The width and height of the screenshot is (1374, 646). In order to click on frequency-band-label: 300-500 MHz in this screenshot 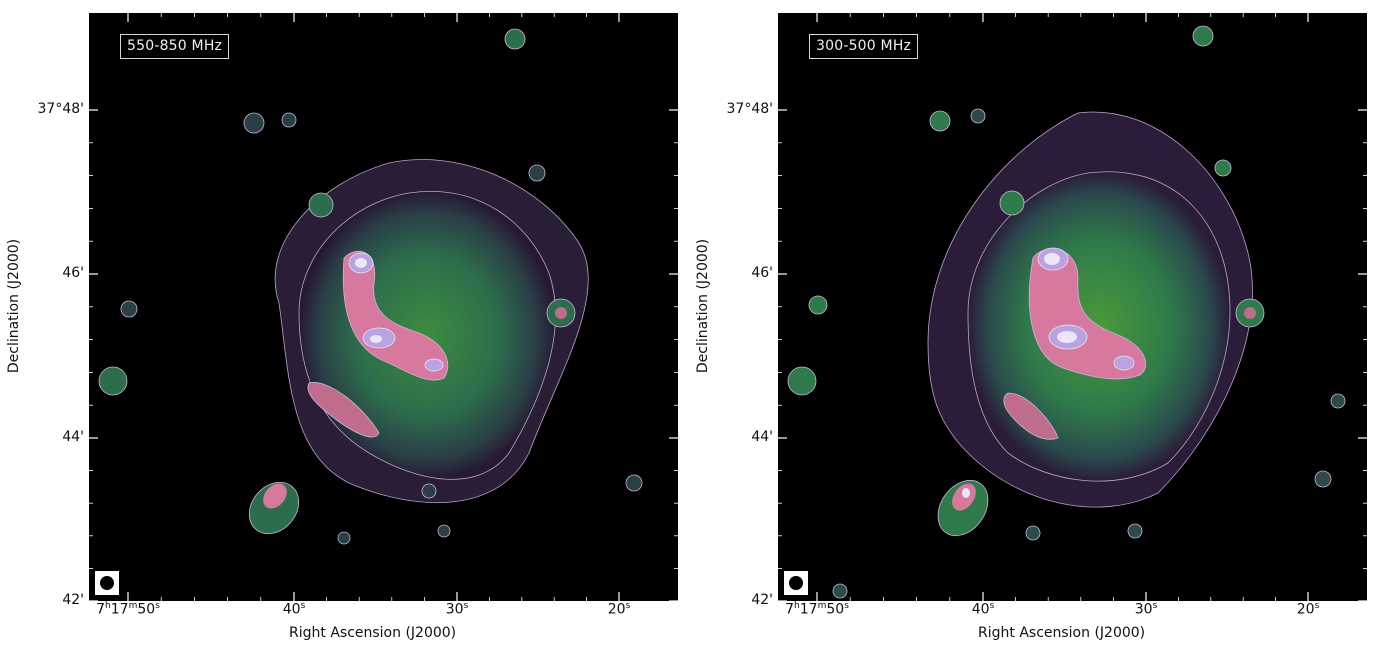, I will do `click(864, 46)`.